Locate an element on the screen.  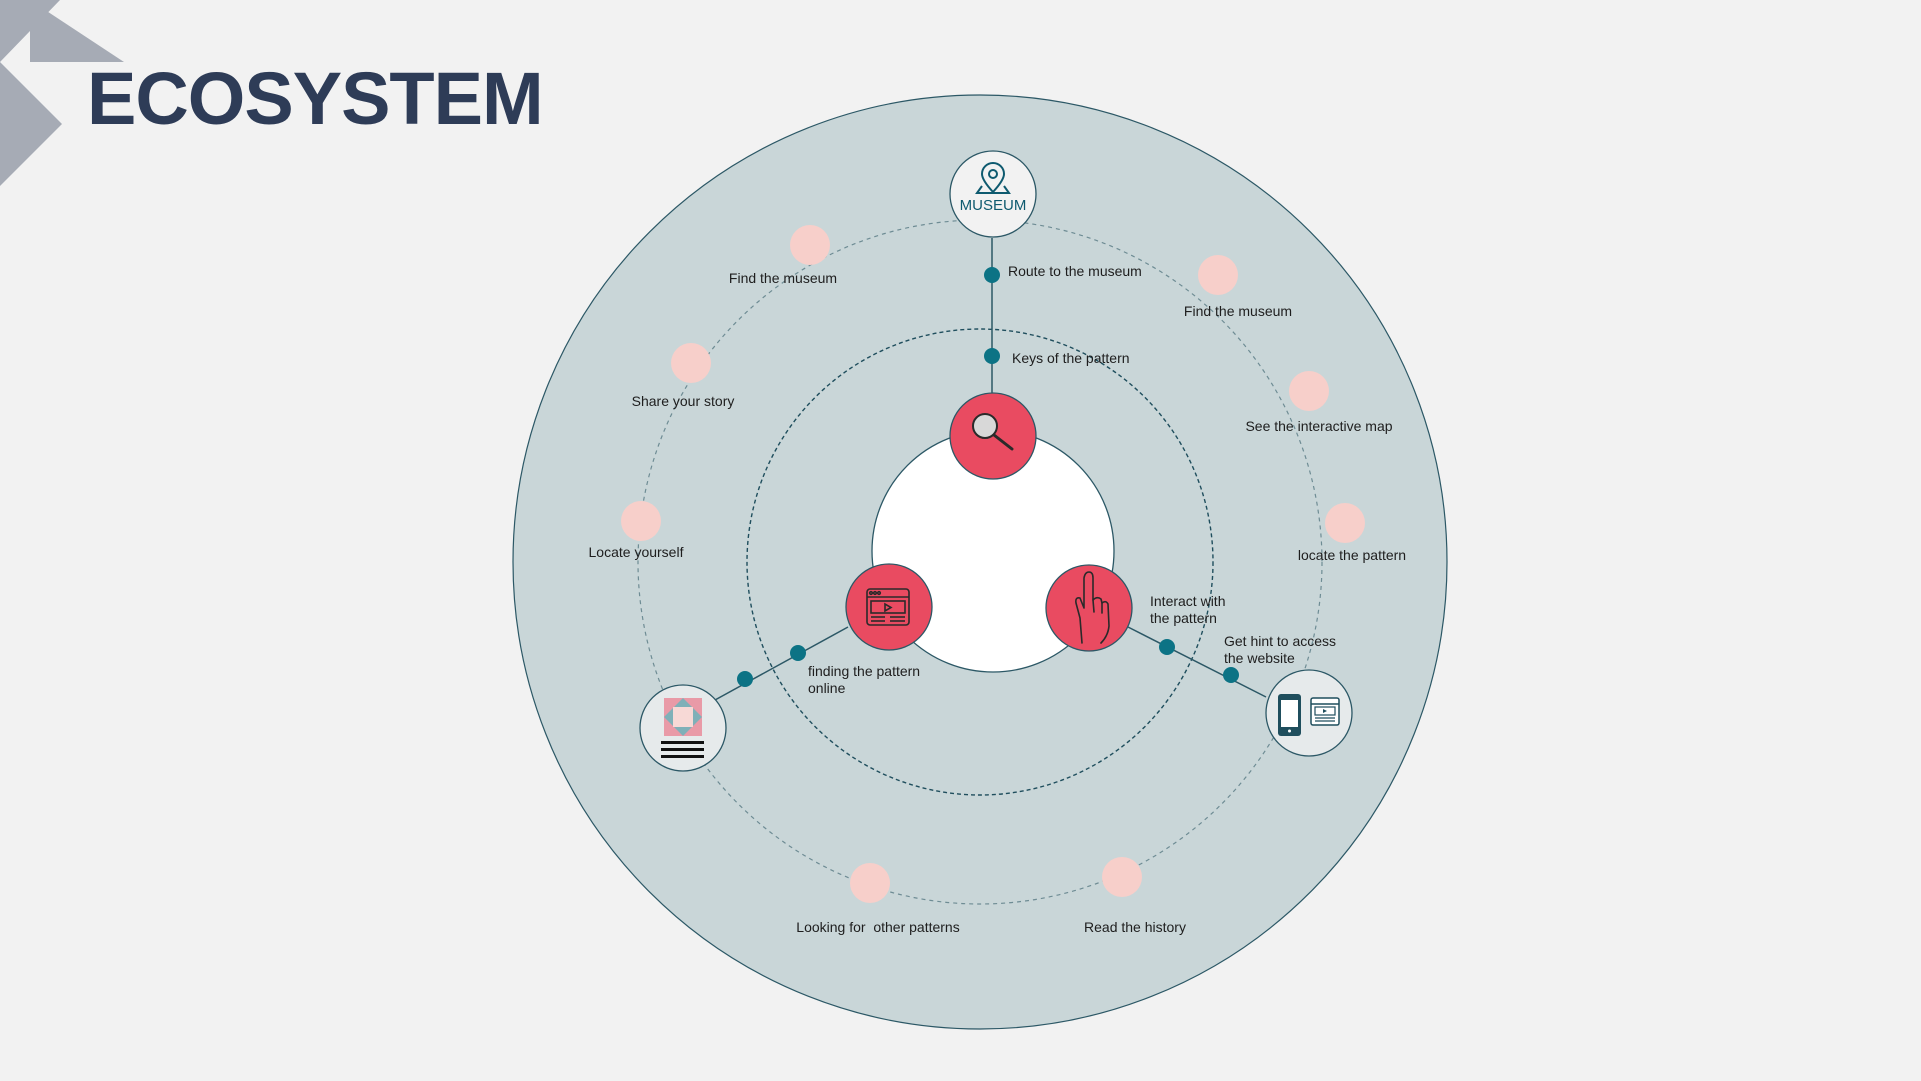
label-finding-line-1: finding the pattern is located at coordinates (864, 671).